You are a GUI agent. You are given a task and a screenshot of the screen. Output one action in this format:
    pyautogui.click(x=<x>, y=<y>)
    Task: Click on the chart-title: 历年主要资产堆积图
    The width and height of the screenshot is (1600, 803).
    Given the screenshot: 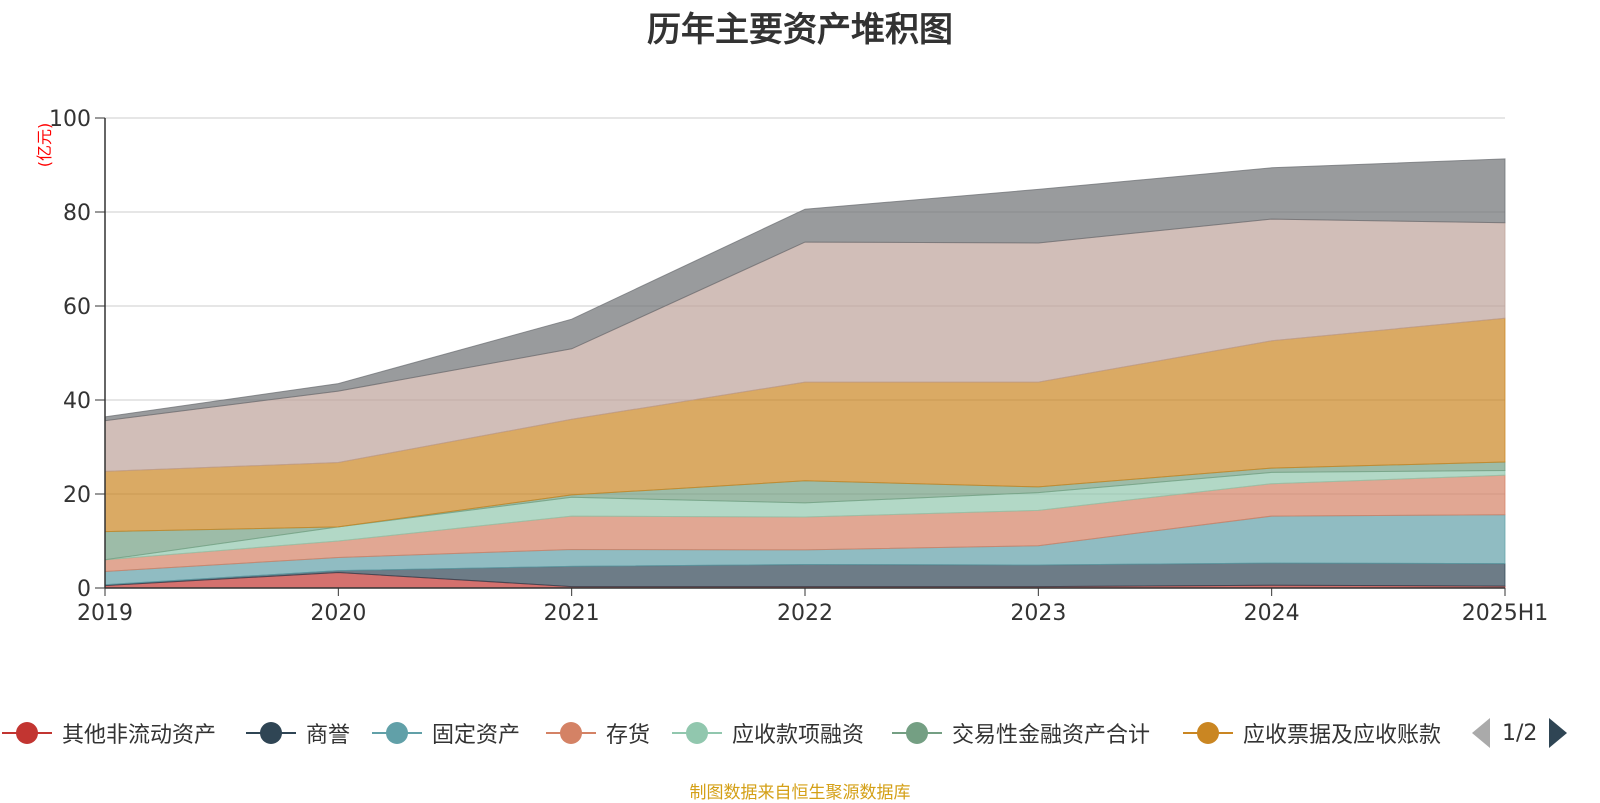 What is the action you would take?
    pyautogui.click(x=800, y=30)
    